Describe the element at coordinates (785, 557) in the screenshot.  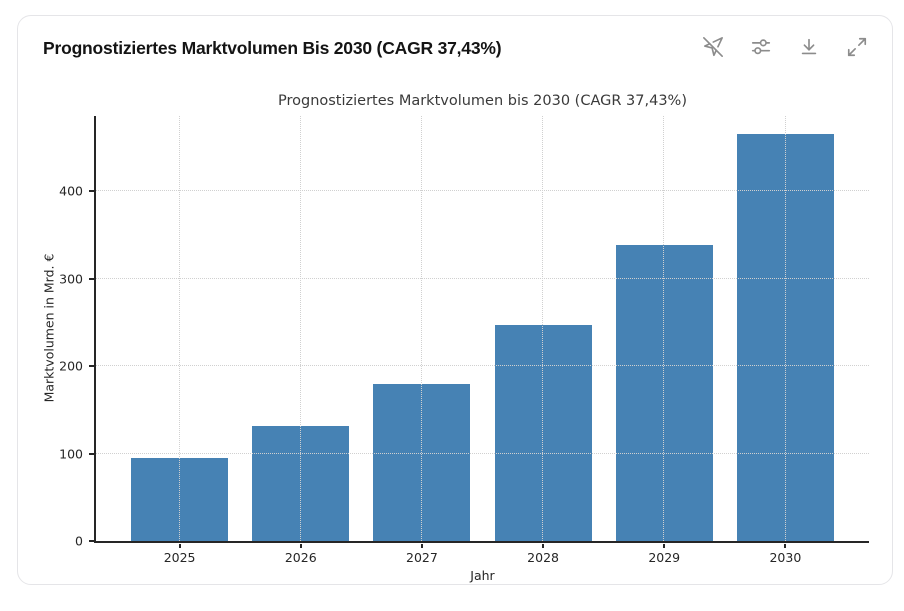
I see `x-tick-label: 2030` at that location.